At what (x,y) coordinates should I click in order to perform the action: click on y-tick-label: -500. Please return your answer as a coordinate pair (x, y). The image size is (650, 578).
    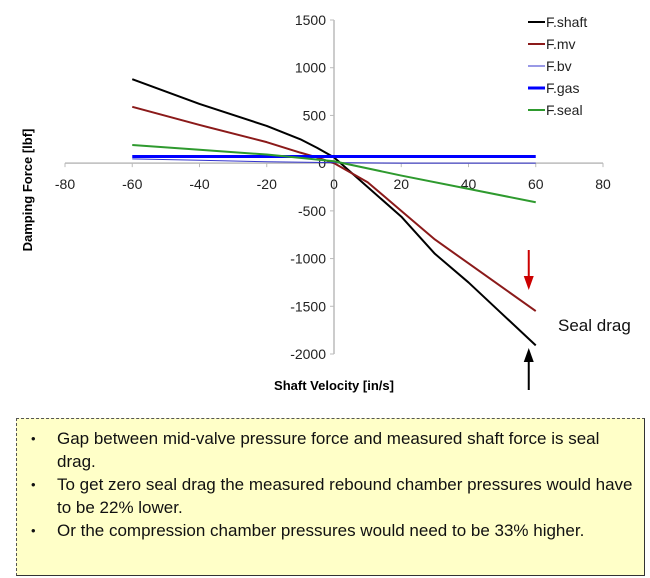
    Looking at the image, I should click on (312, 211).